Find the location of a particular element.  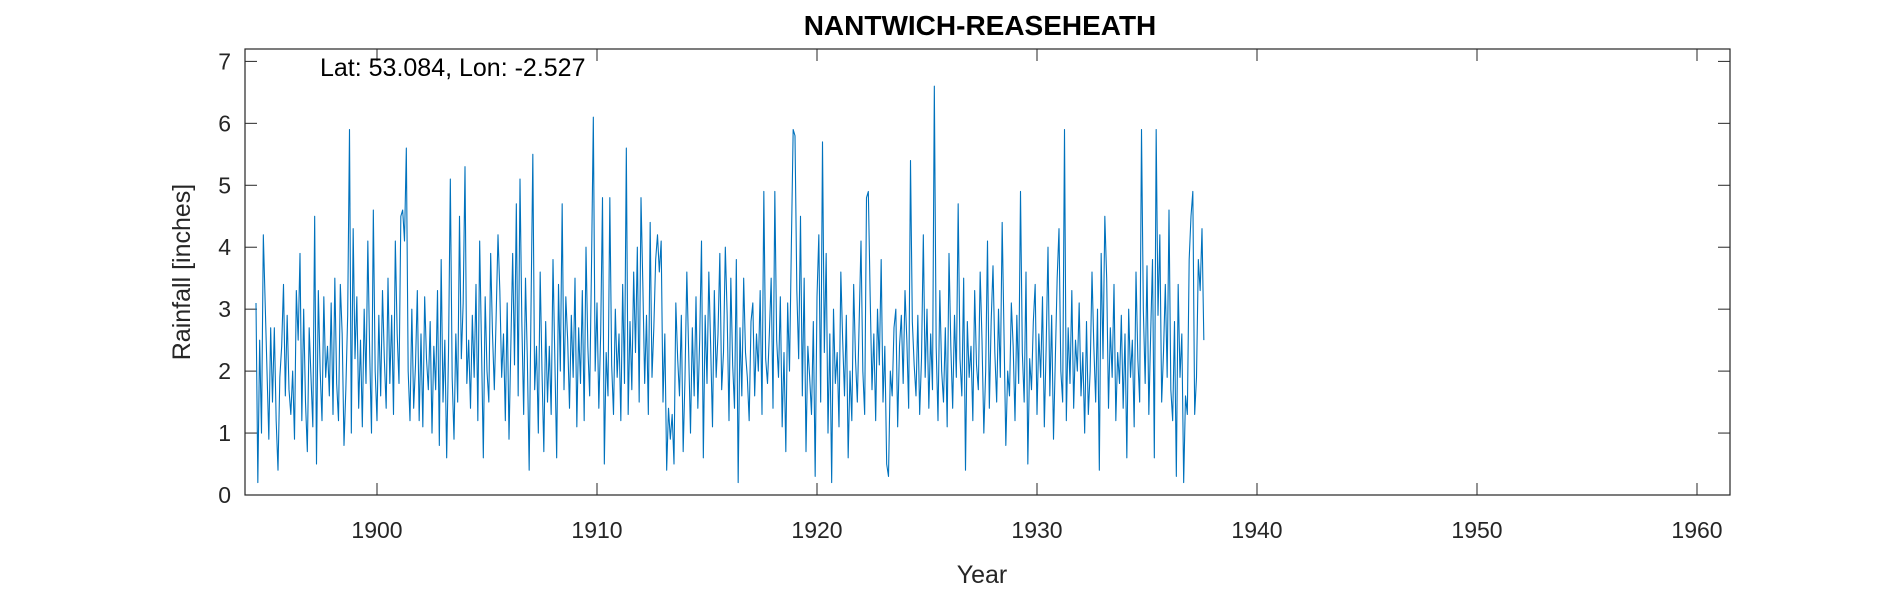

x-tick-label: 1960 is located at coordinates (1696, 530).